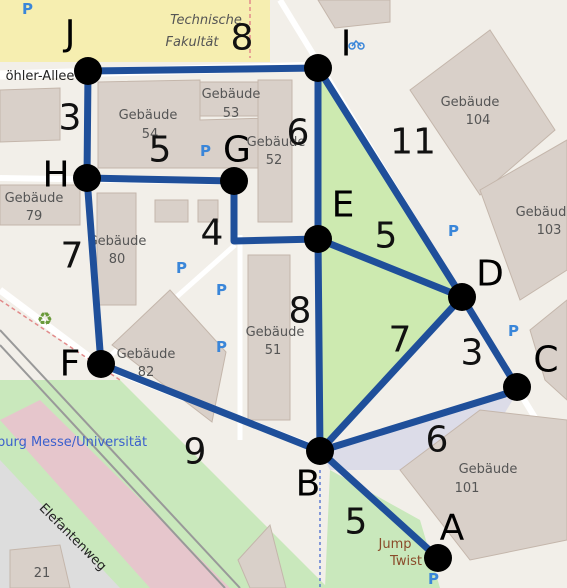  What do you see at coordinates (212, 233) in the screenshot?
I see `edge-weight-g-e: 4` at bounding box center [212, 233].